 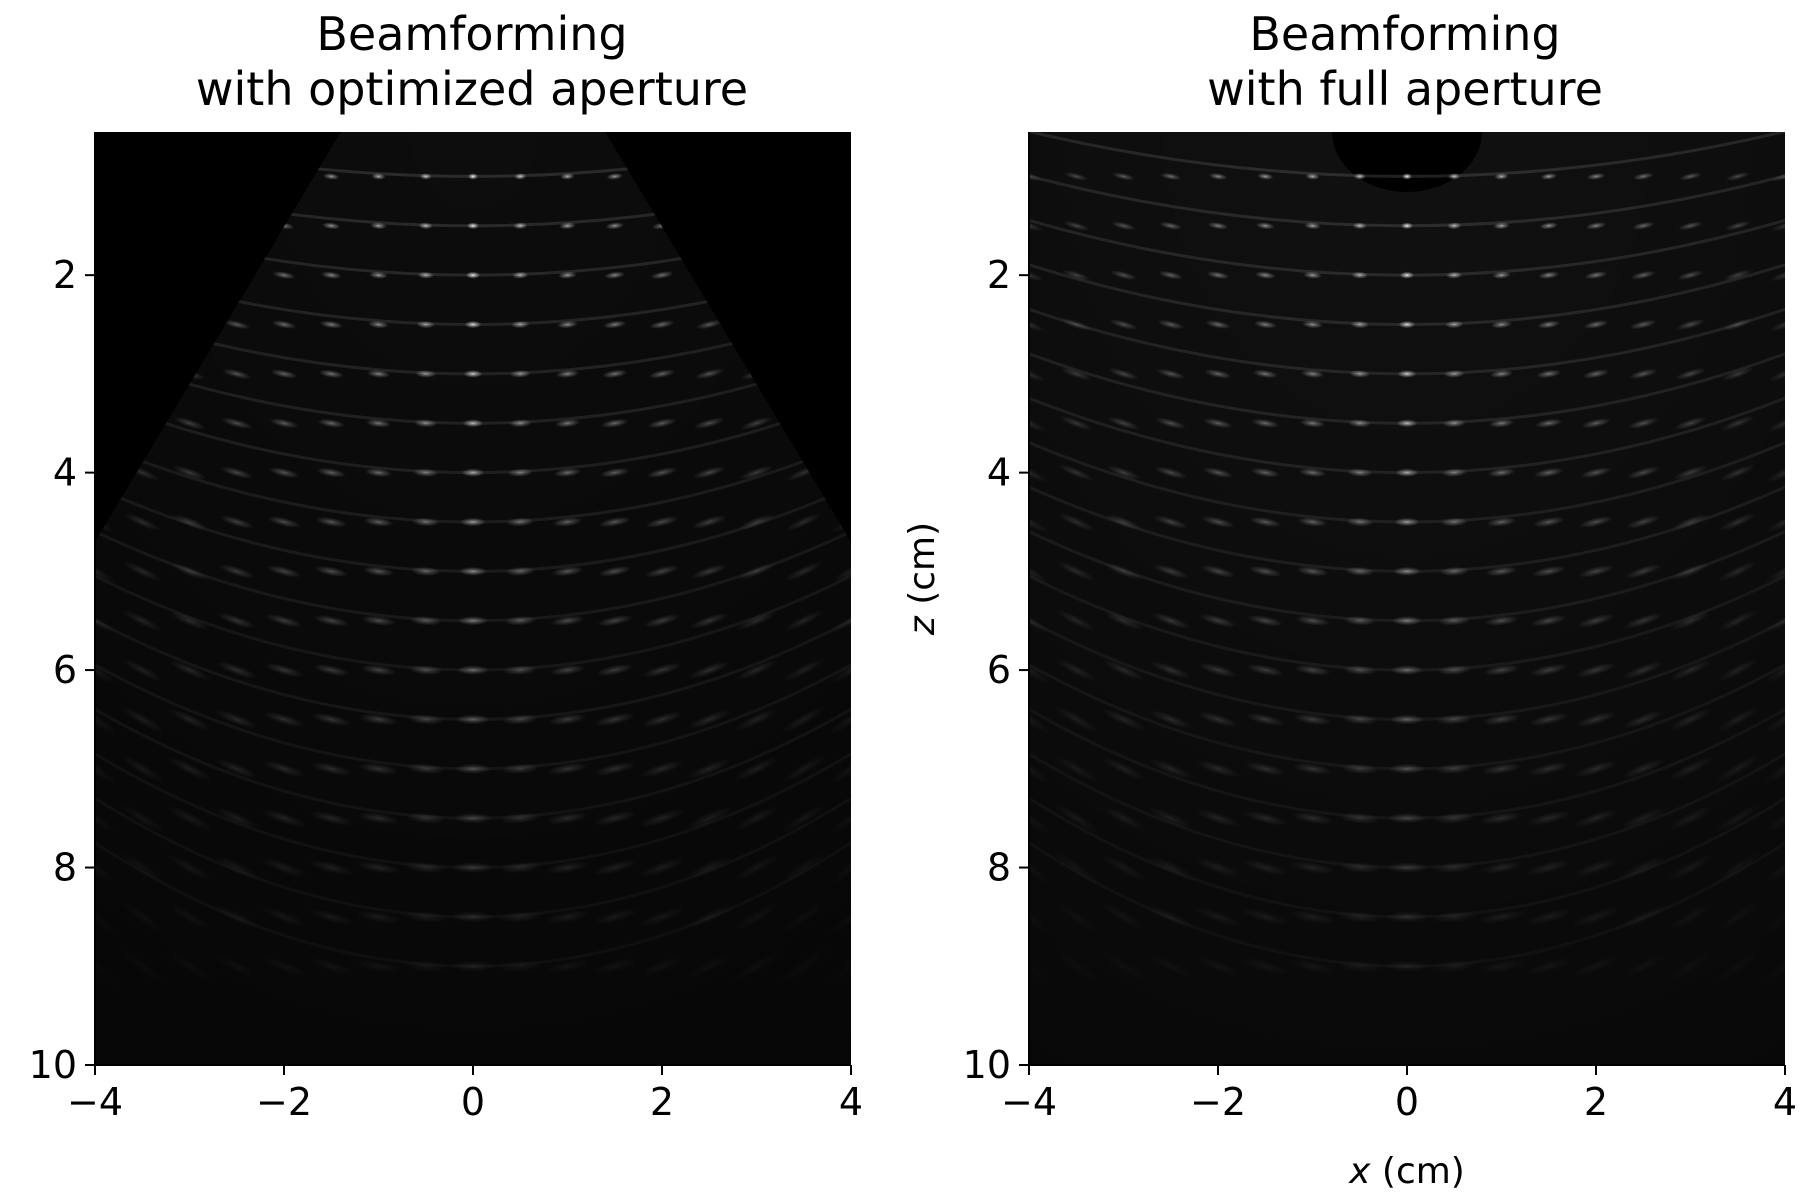 What do you see at coordinates (1406, 1171) in the screenshot?
I see `x-axis-label: x (cm)` at bounding box center [1406, 1171].